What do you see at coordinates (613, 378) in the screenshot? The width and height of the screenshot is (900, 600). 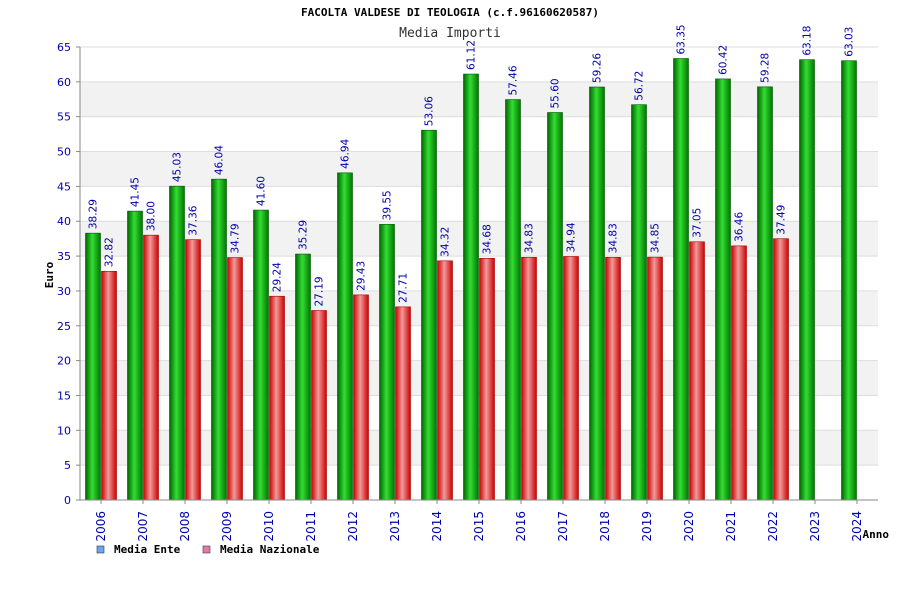 I see `bar-media-nazionale-2018` at bounding box center [613, 378].